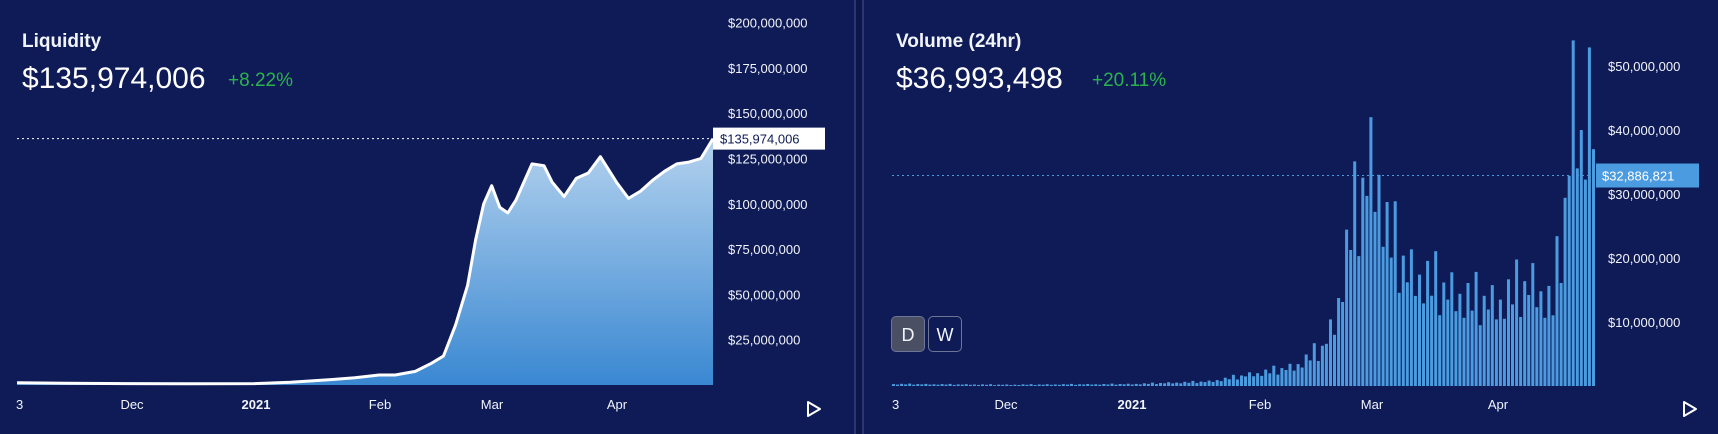  Describe the element at coordinates (945, 334) in the screenshot. I see `weekly-button: W` at that location.